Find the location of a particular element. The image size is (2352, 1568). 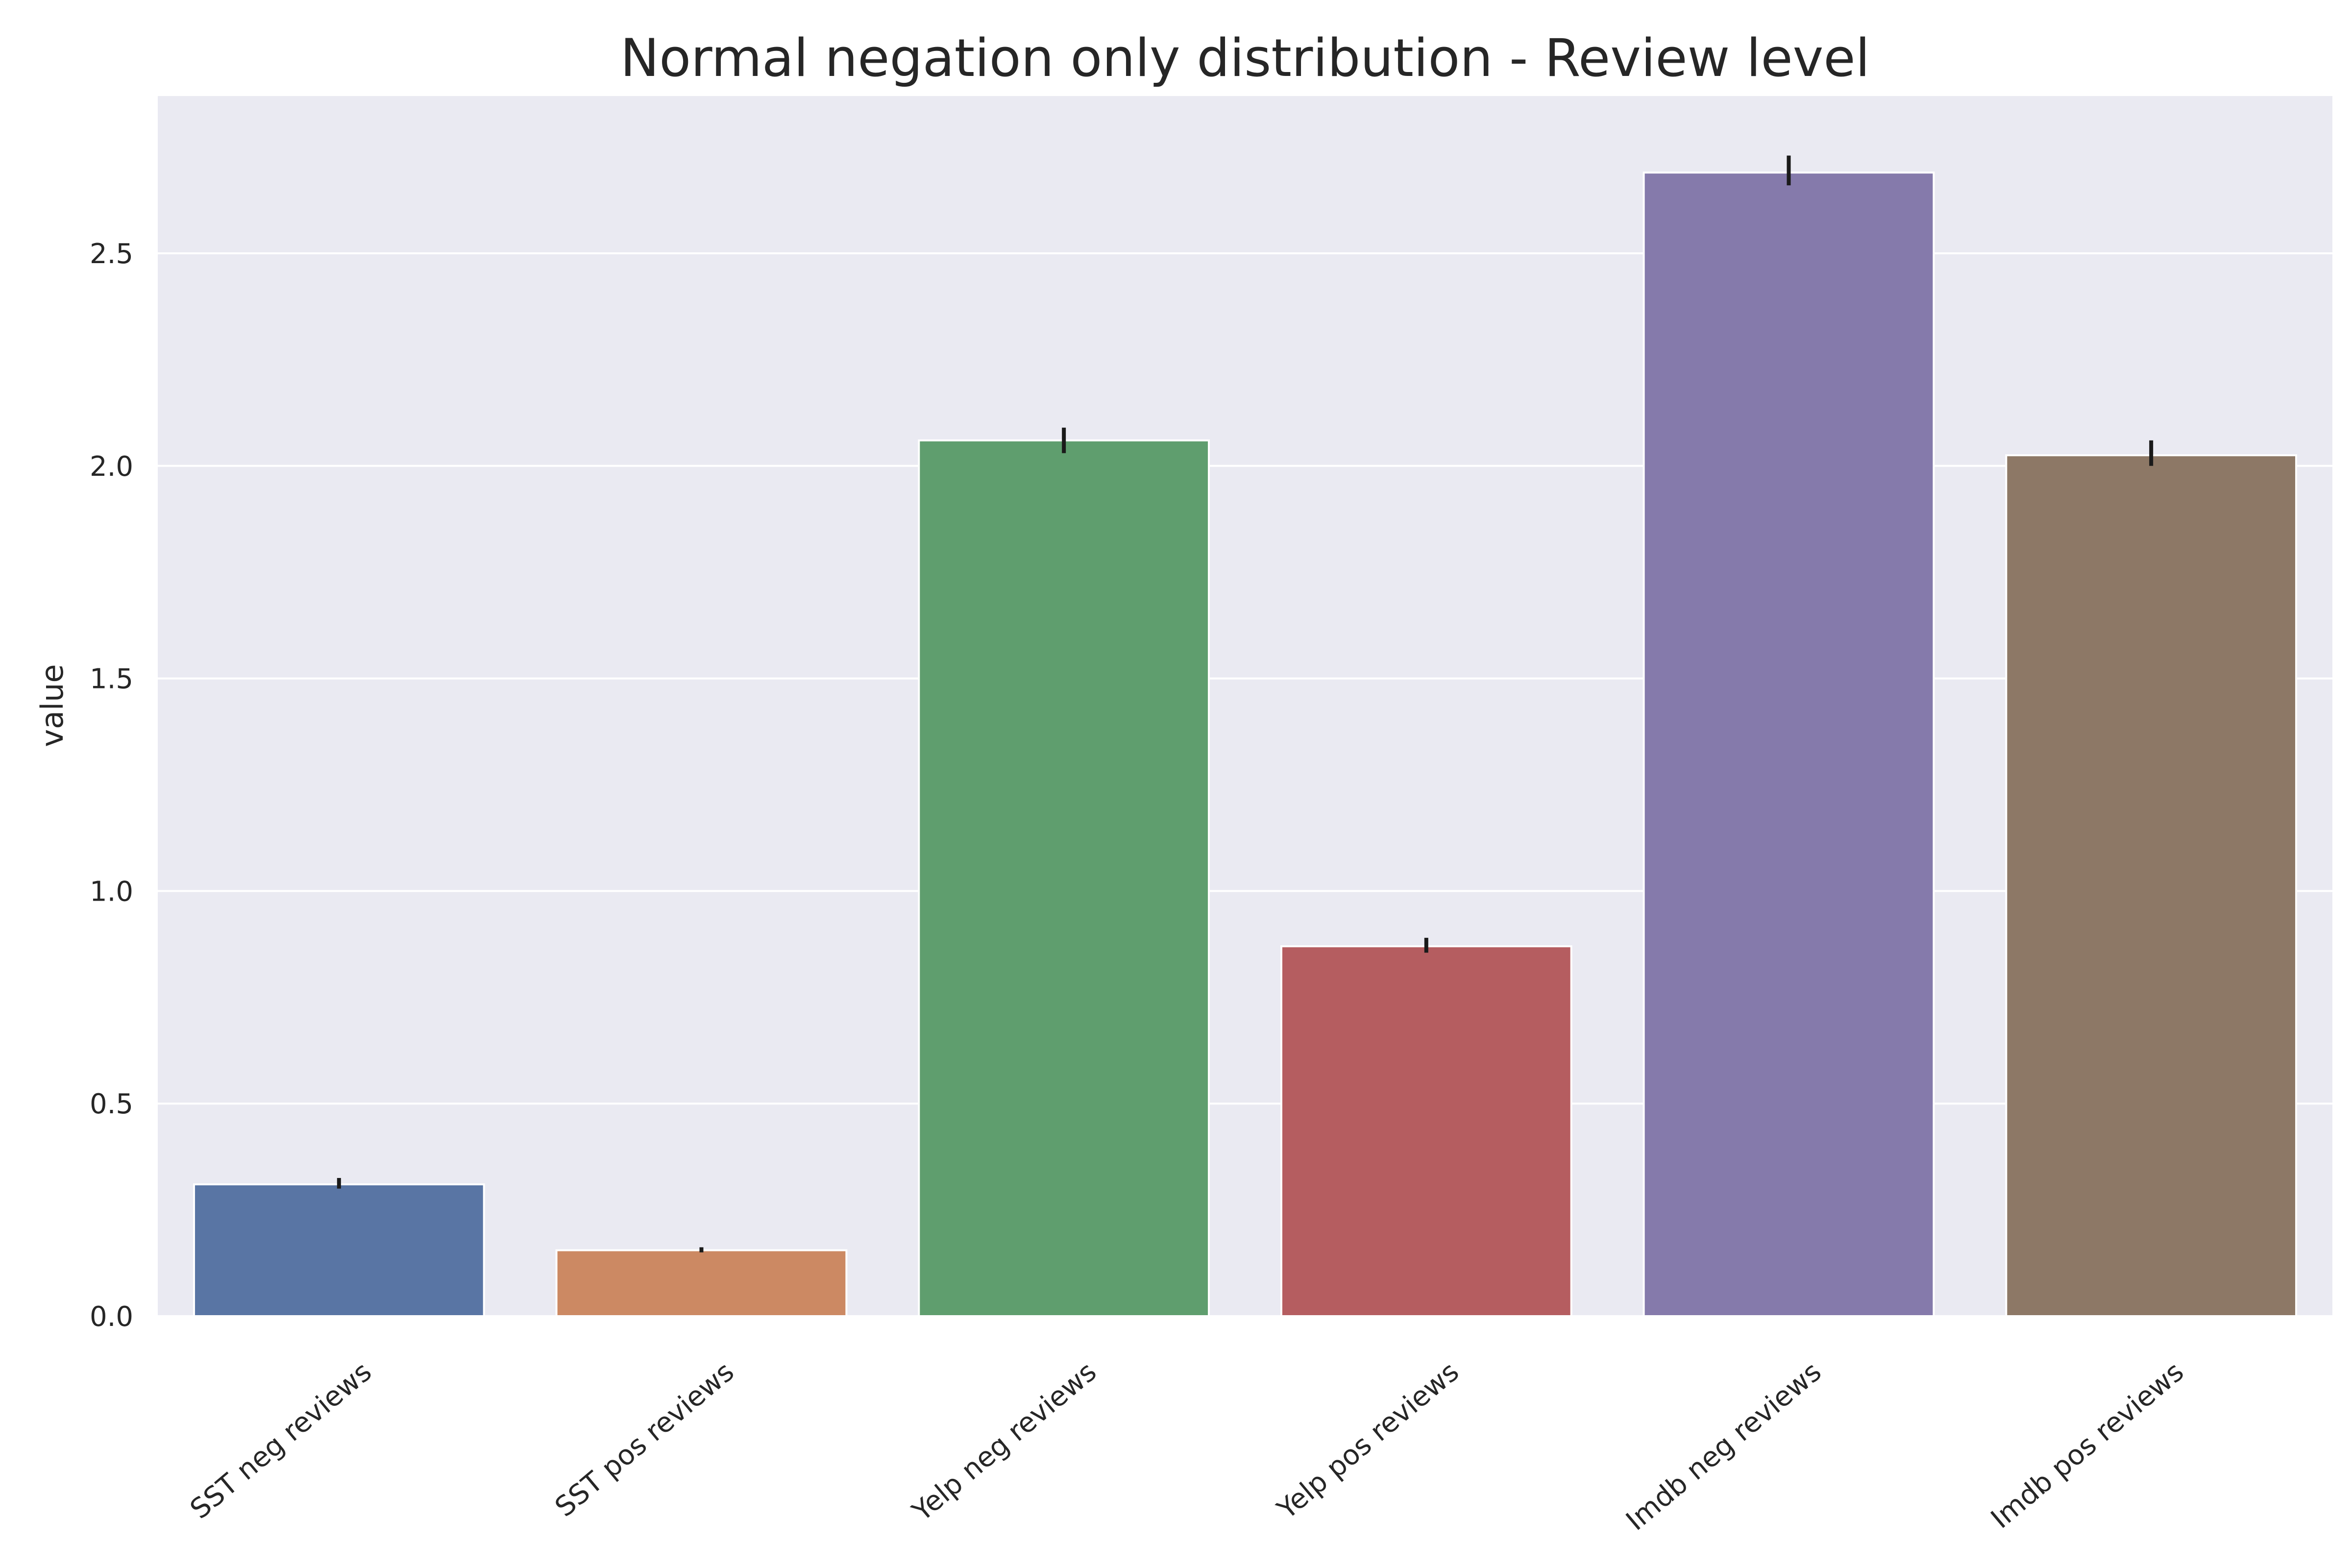

y-tick-labels: 0.0 0.5 1.0 1.5 2.0 2.5 is located at coordinates (111, 785).